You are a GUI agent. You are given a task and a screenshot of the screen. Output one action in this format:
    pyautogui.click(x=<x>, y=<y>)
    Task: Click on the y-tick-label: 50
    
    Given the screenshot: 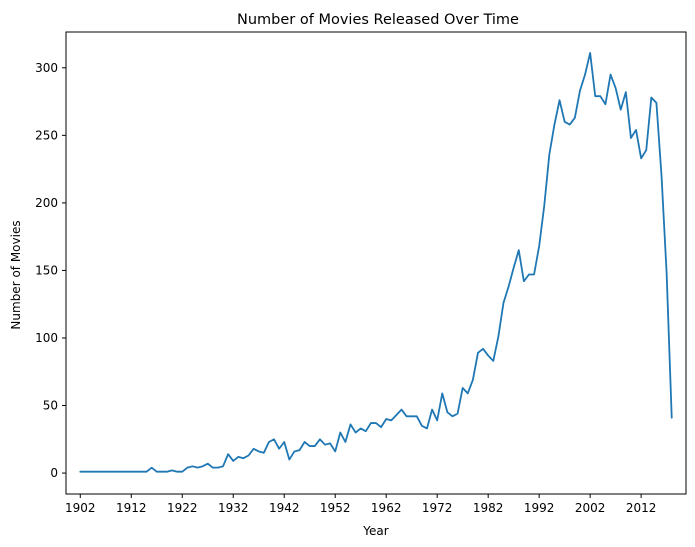 What is the action you would take?
    pyautogui.click(x=50, y=406)
    